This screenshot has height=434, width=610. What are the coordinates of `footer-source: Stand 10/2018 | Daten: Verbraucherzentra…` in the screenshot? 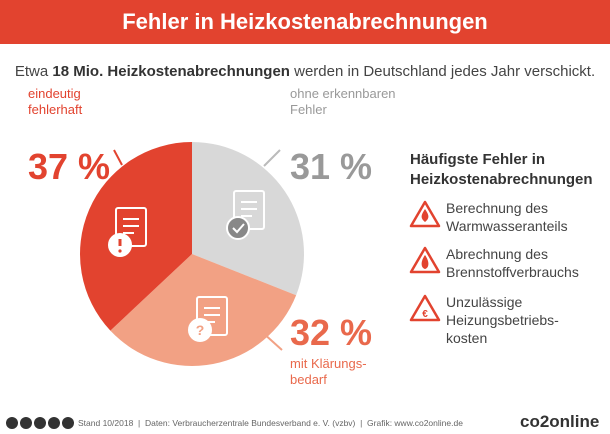 It's located at (270, 423).